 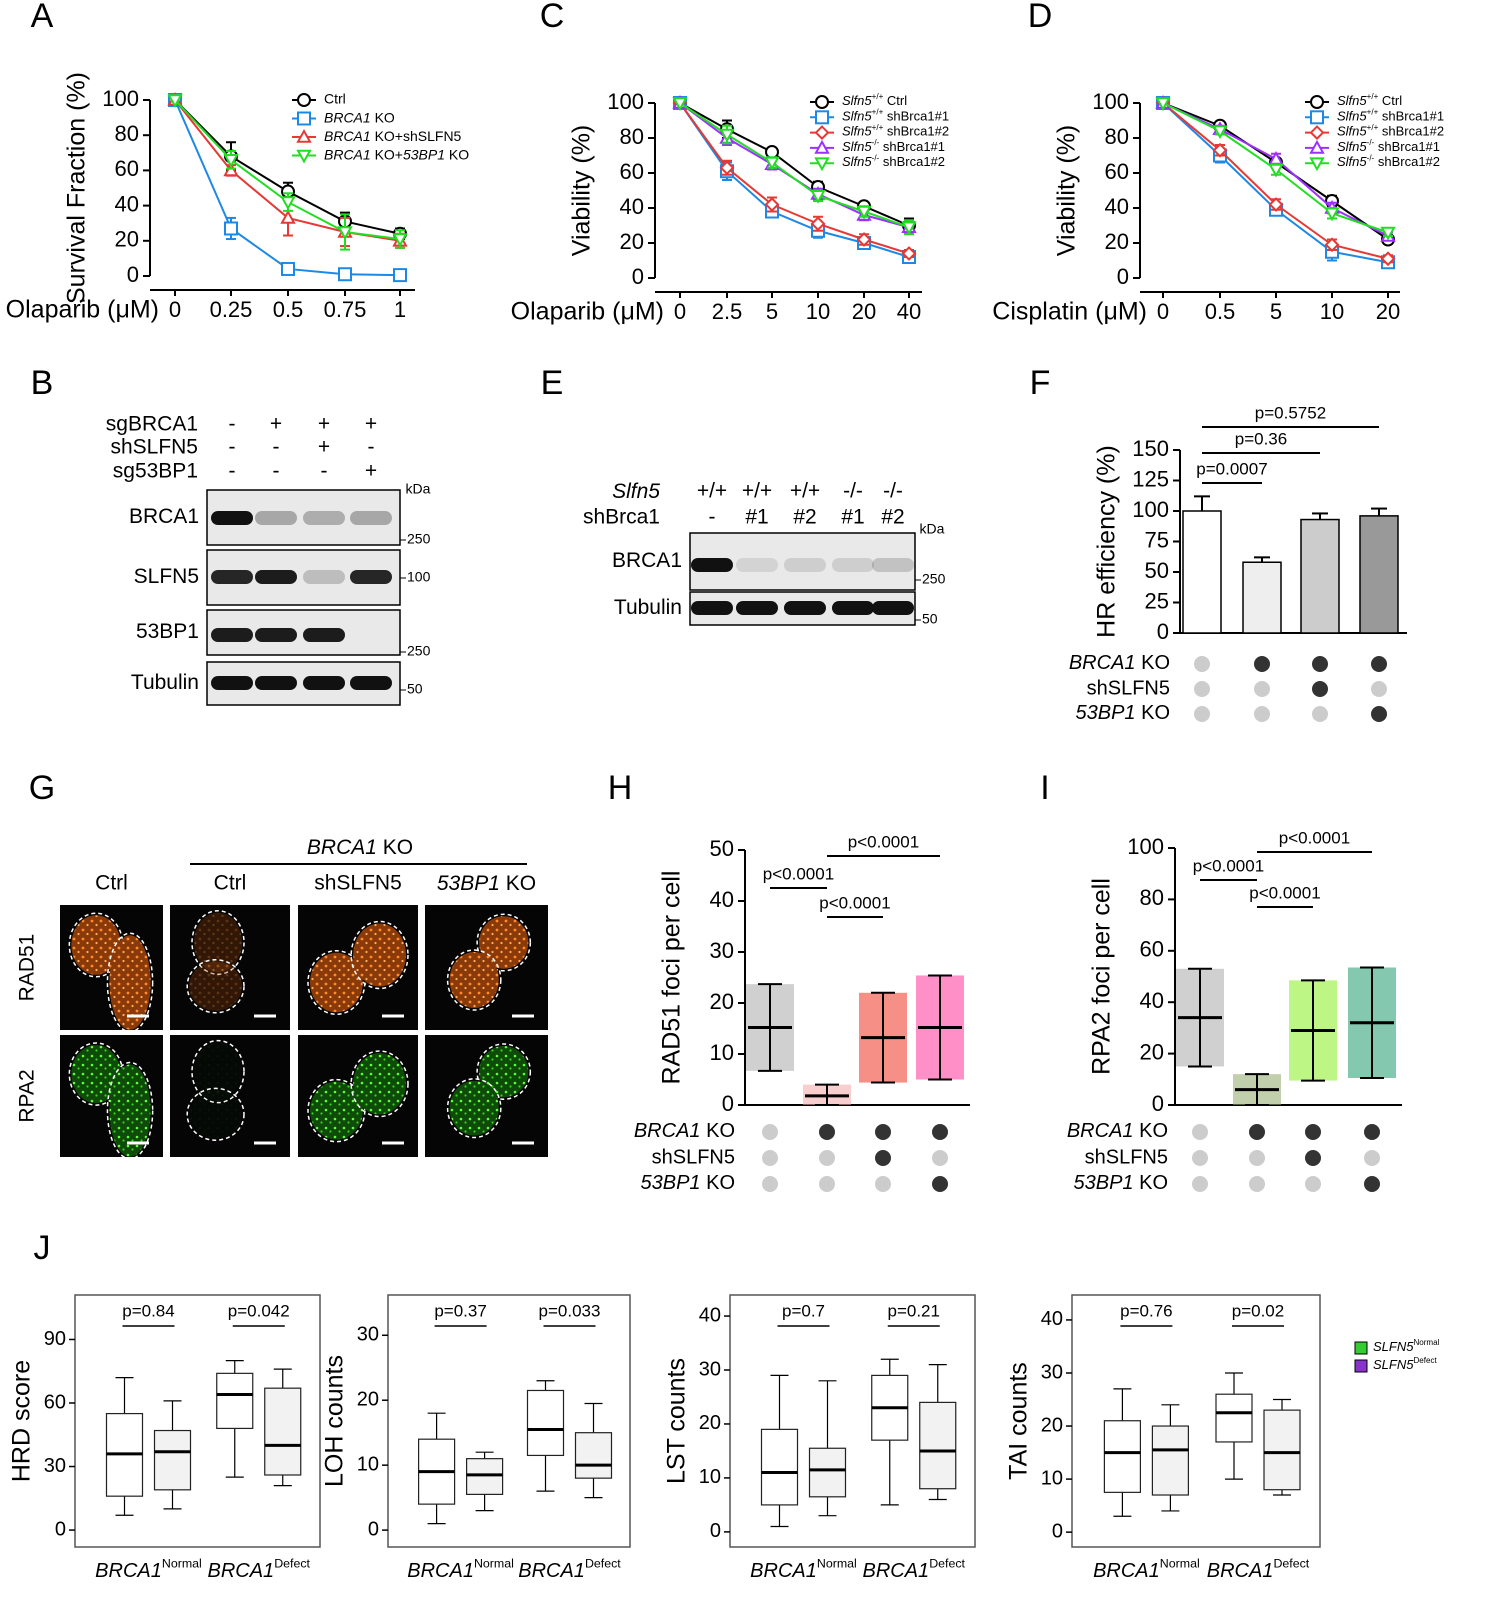 What do you see at coordinates (1150, 448) in the screenshot?
I see `y-tick-label: 150` at bounding box center [1150, 448].